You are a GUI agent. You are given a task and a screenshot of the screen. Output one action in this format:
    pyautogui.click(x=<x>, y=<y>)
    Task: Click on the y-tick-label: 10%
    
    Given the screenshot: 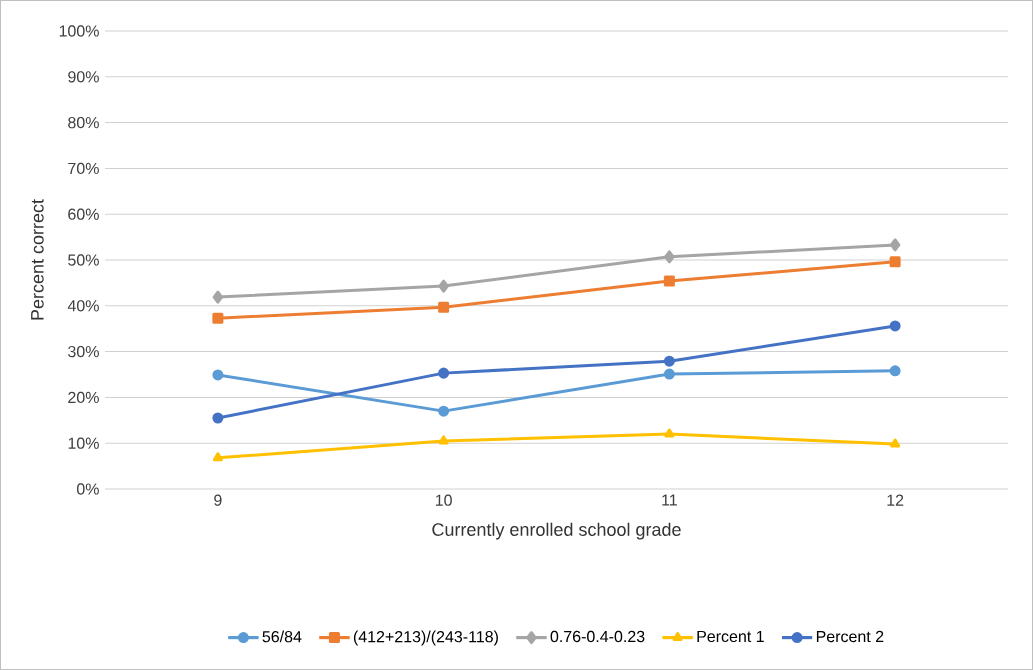 What is the action you would take?
    pyautogui.click(x=83, y=443)
    